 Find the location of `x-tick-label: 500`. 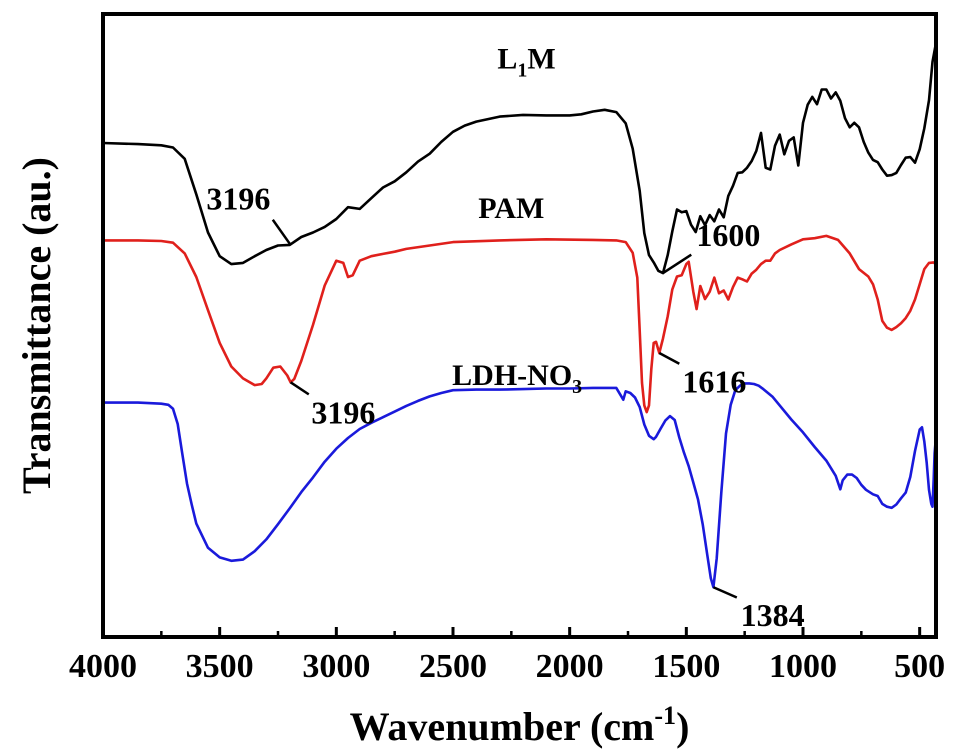

x-tick-label: 500 is located at coordinates (919, 666).